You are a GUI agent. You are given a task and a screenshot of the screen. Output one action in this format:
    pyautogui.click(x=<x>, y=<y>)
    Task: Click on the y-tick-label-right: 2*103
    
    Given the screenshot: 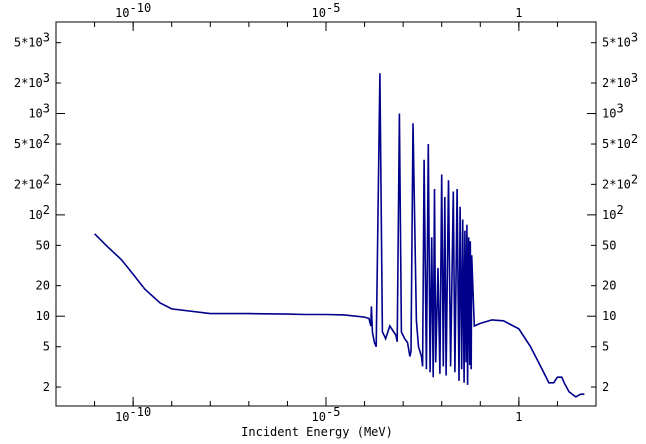 What is the action you would take?
    pyautogui.click(x=620, y=80)
    